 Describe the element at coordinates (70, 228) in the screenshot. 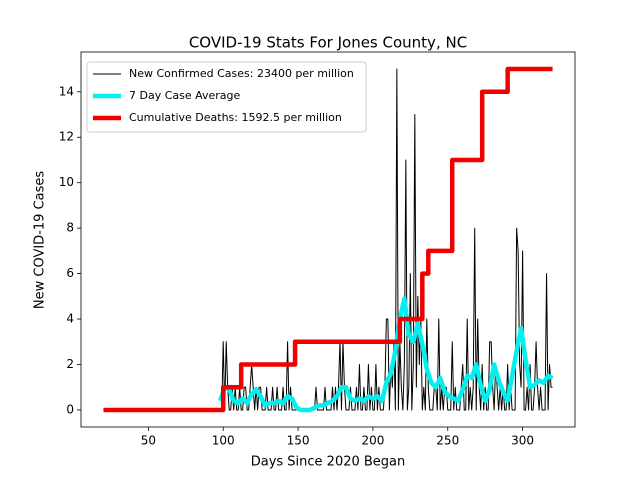

I see `y-tick-label: 8` at that location.